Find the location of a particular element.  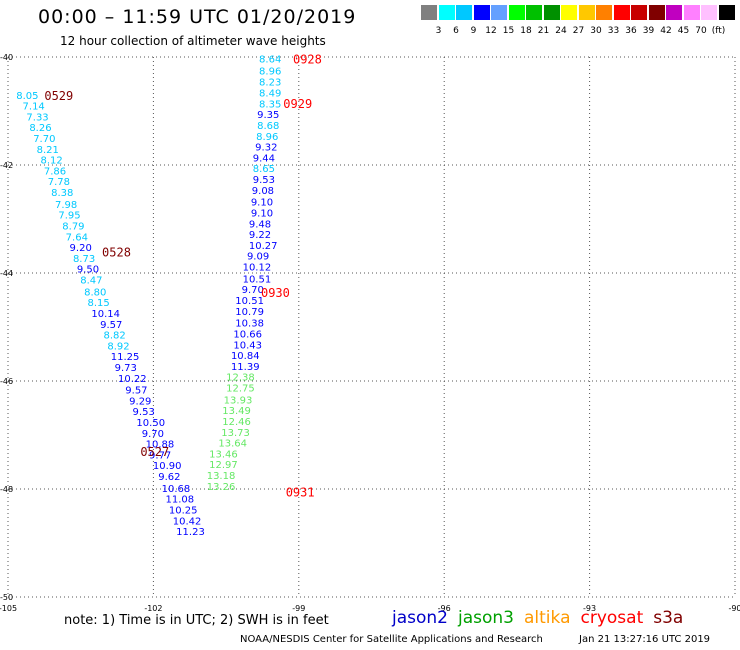

color-scale-label: 6 is located at coordinates (456, 31).